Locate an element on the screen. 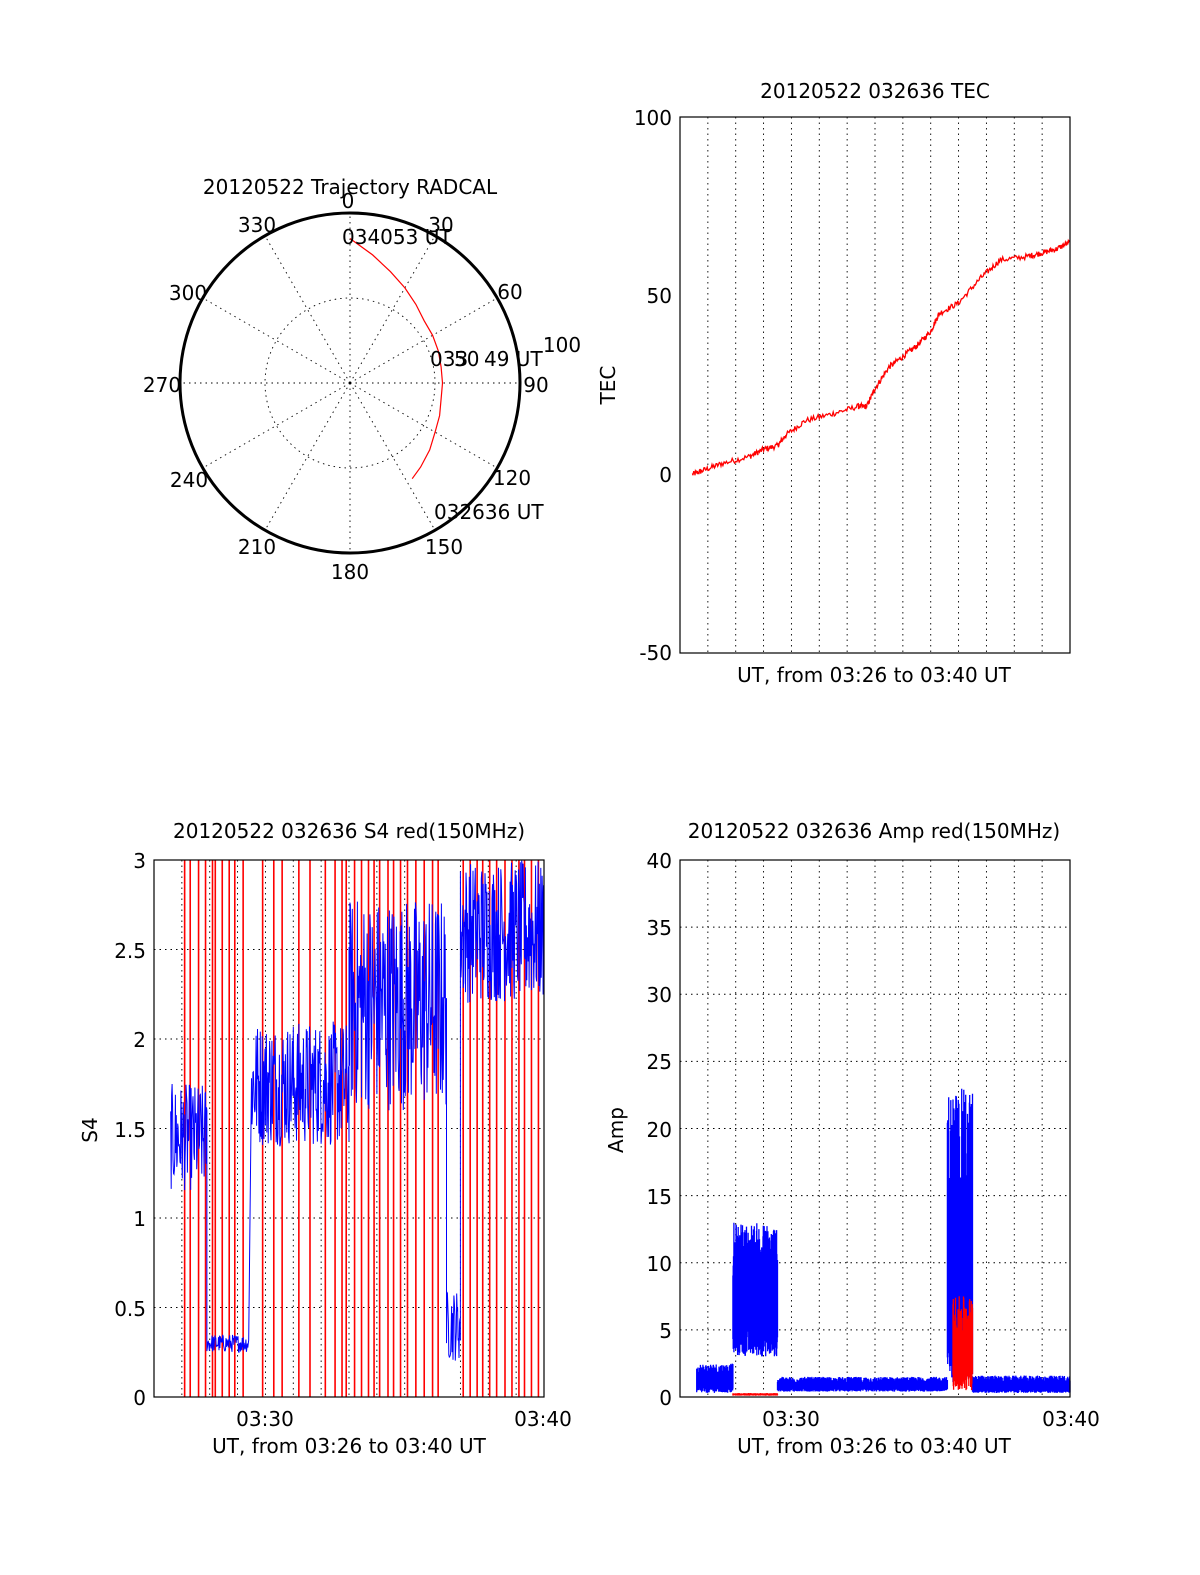 The height and width of the screenshot is (1575, 1200). polar-inner-circle is located at coordinates (350, 383).